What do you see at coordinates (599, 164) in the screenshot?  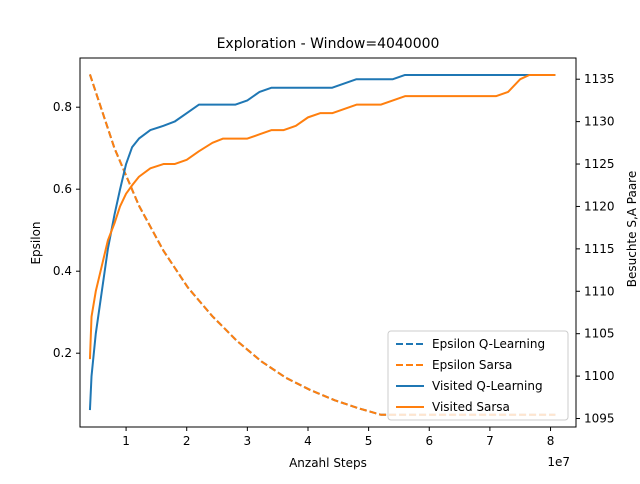 I see `right-y-tick-label-6: 1125` at bounding box center [599, 164].